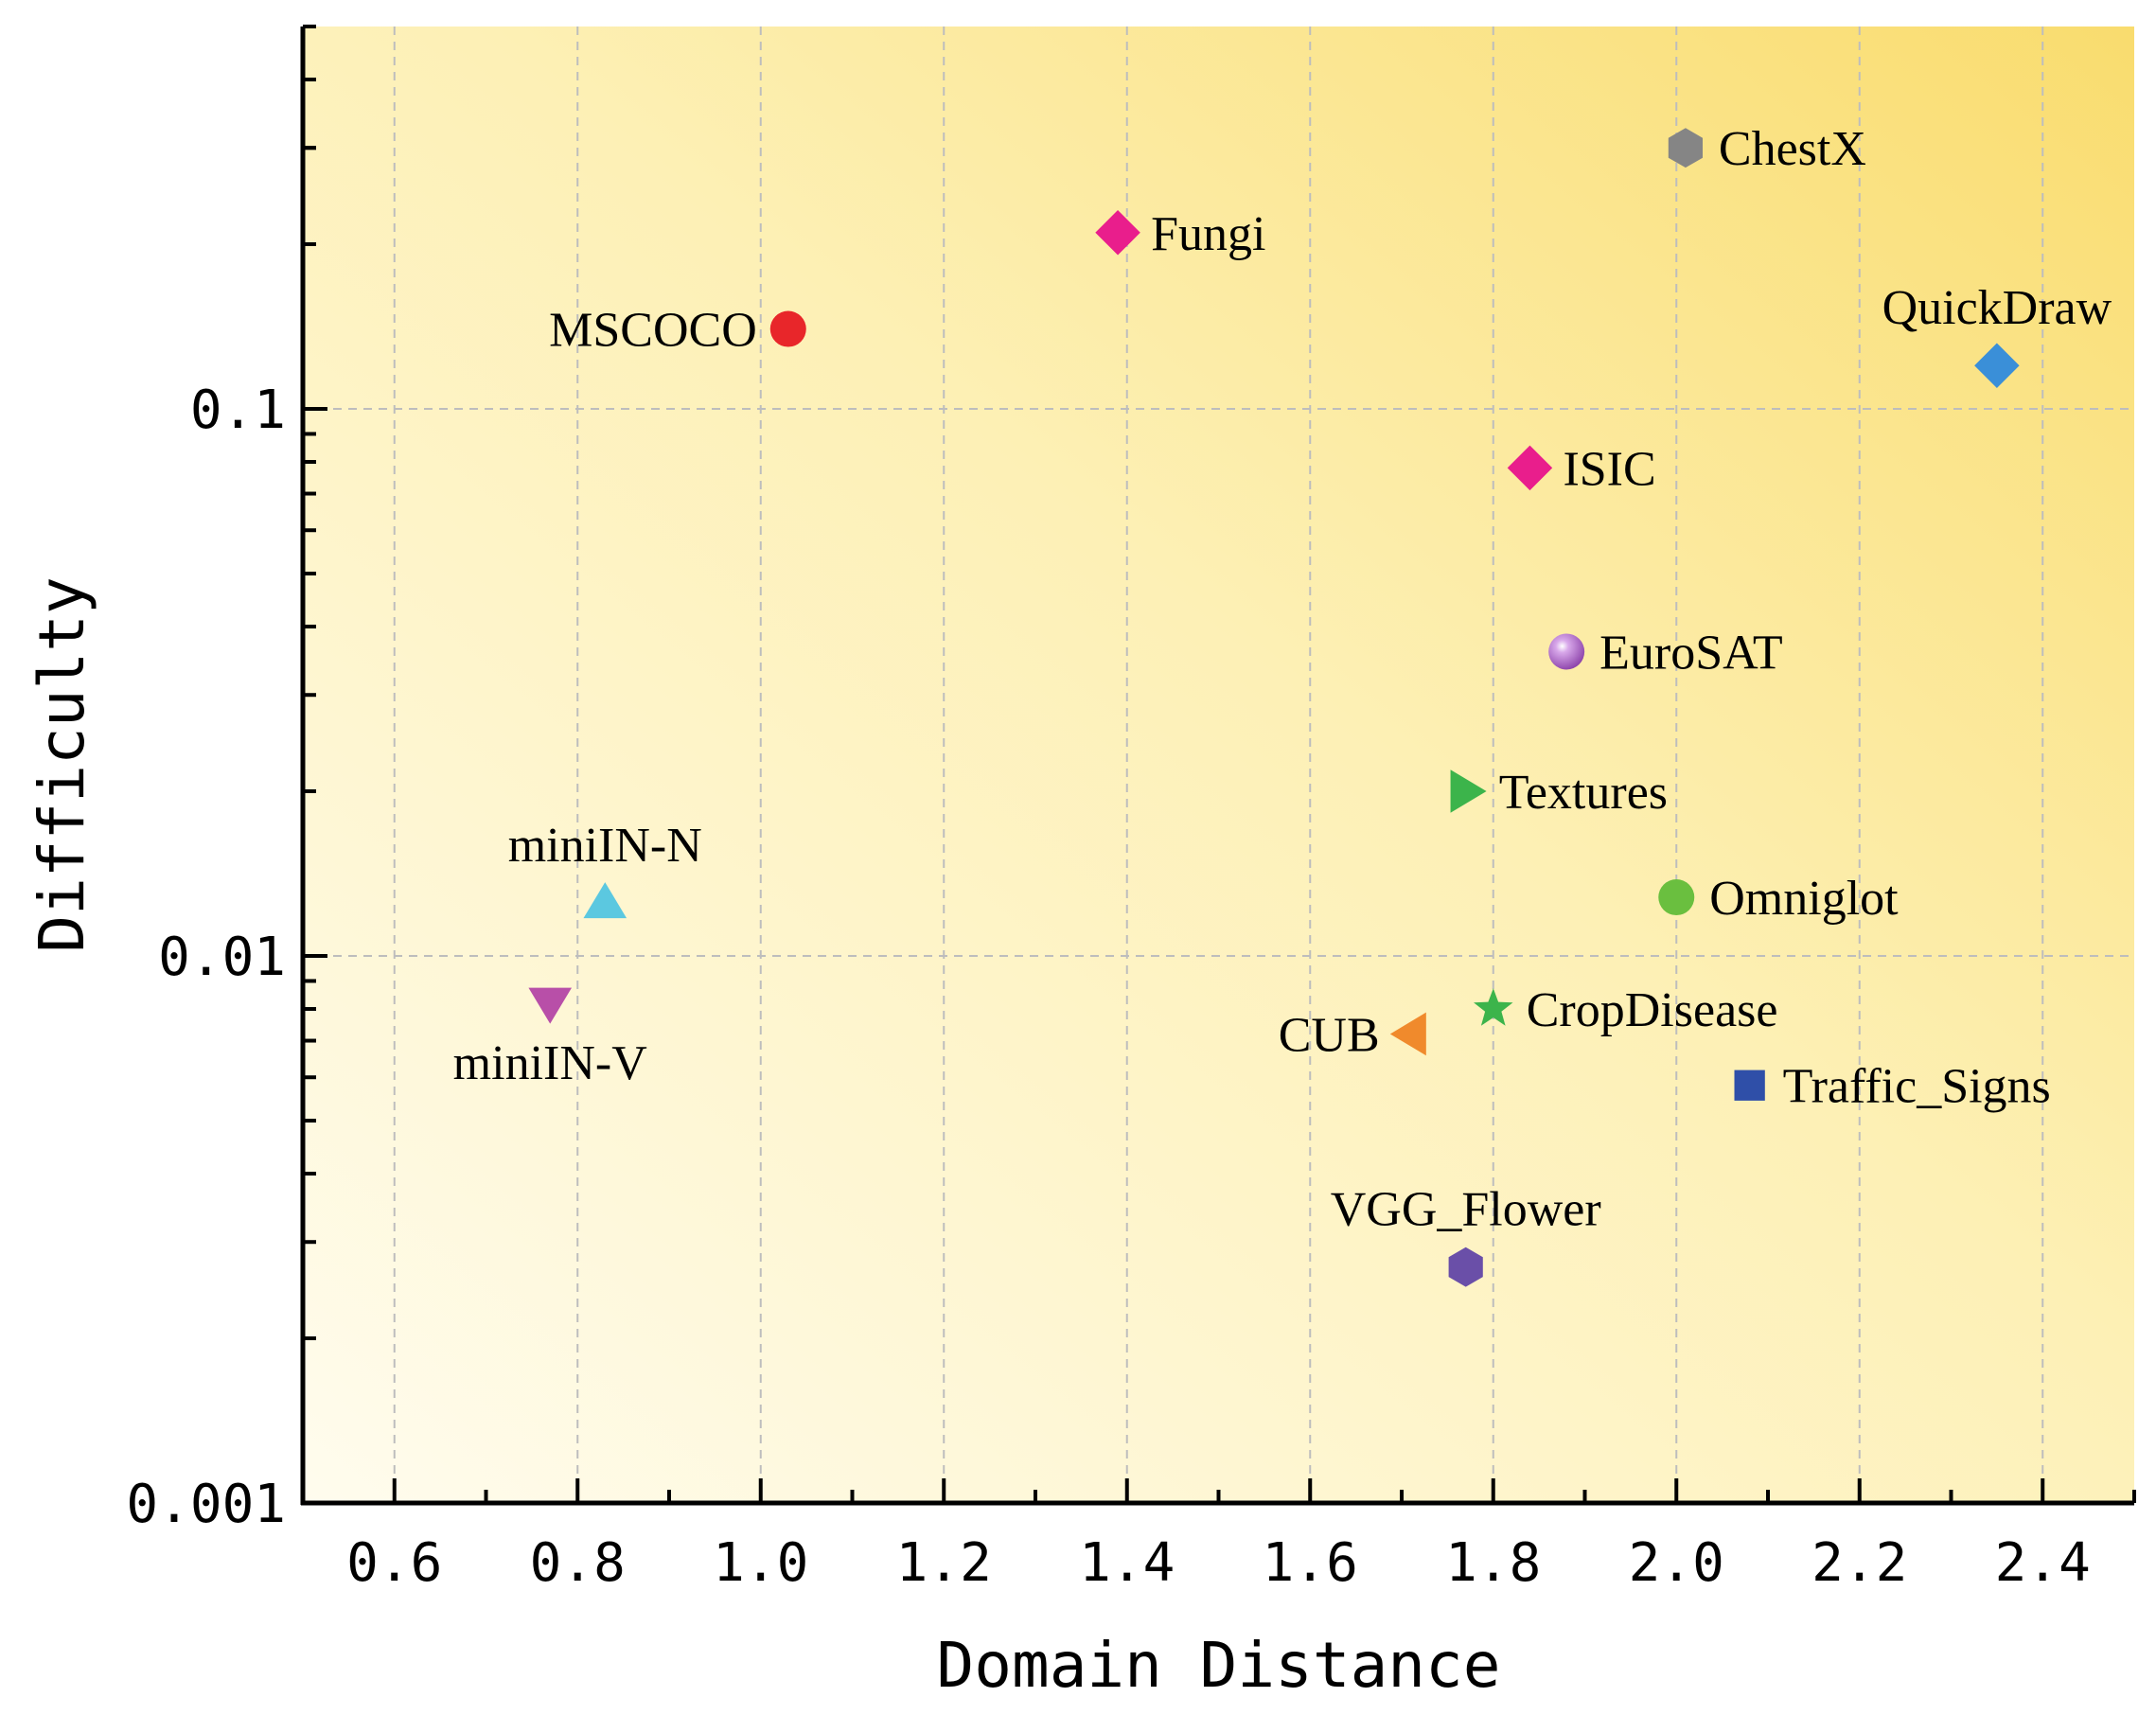 The image size is (2156, 1715). What do you see at coordinates (605, 846) in the screenshot?
I see `label-miniin-n: miniIN-N` at bounding box center [605, 846].